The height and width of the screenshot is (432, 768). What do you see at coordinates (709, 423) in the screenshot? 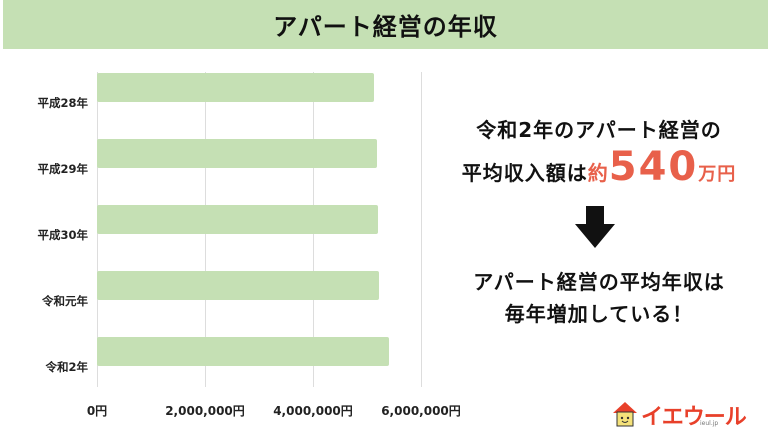
I see `logo-sub: ieul.jp` at bounding box center [709, 423].